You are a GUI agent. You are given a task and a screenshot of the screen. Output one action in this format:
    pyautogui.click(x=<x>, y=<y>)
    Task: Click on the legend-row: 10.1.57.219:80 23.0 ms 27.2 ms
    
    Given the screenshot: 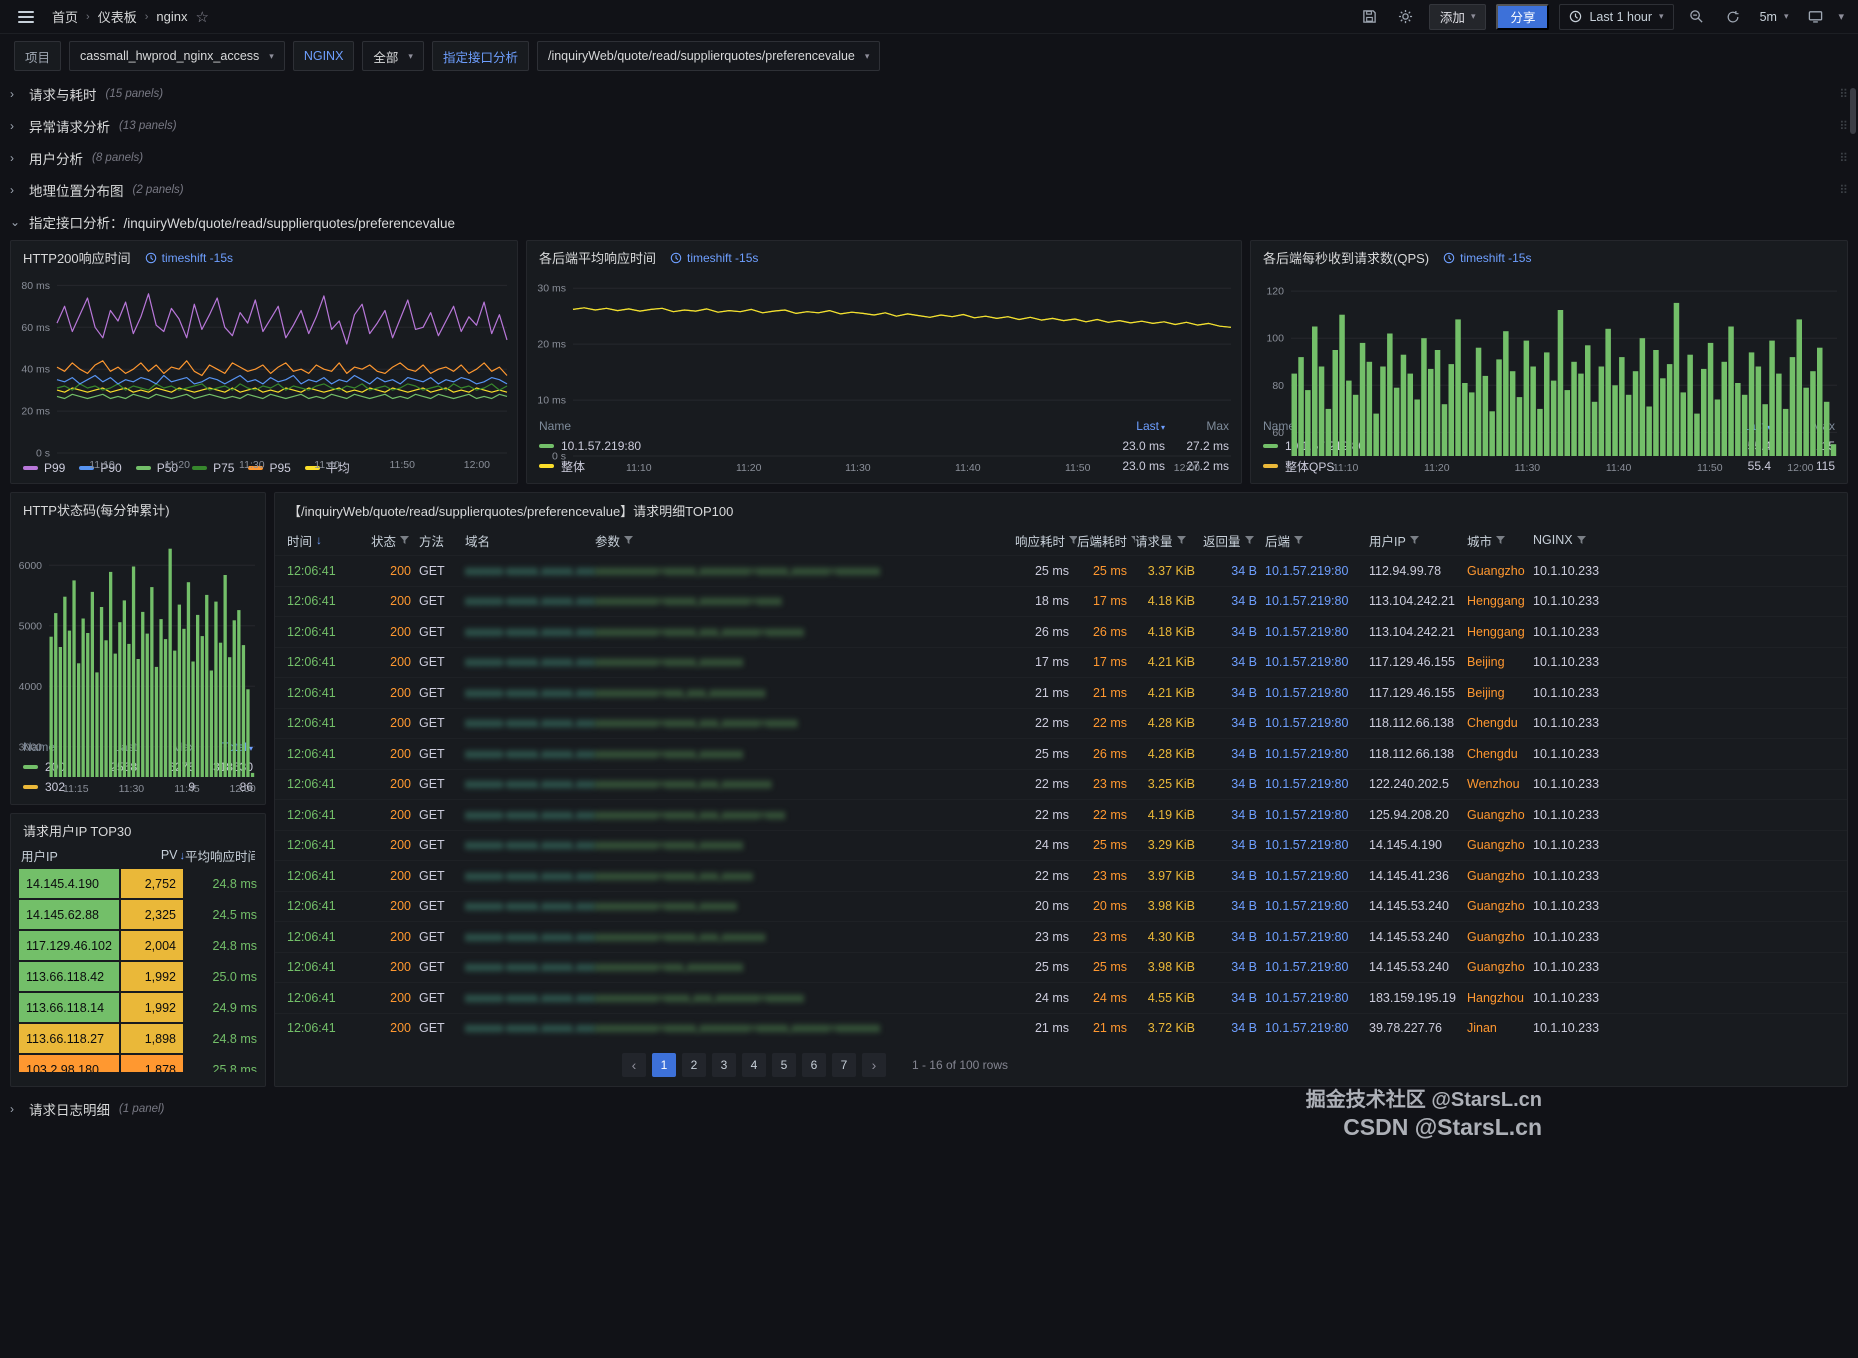 What is the action you would take?
    pyautogui.click(x=884, y=446)
    